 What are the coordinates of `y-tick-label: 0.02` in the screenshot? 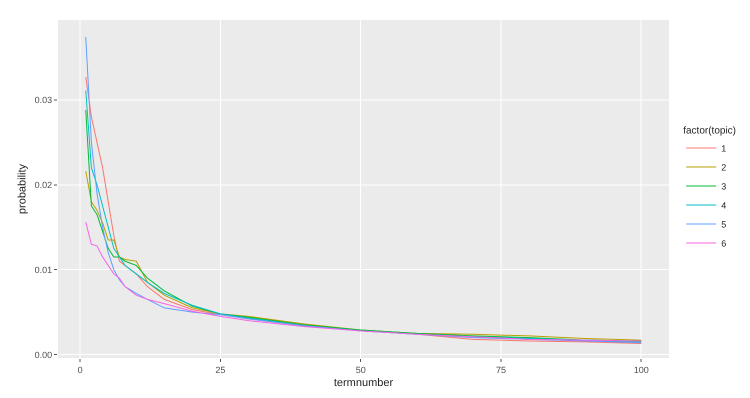 It's located at (43, 185).